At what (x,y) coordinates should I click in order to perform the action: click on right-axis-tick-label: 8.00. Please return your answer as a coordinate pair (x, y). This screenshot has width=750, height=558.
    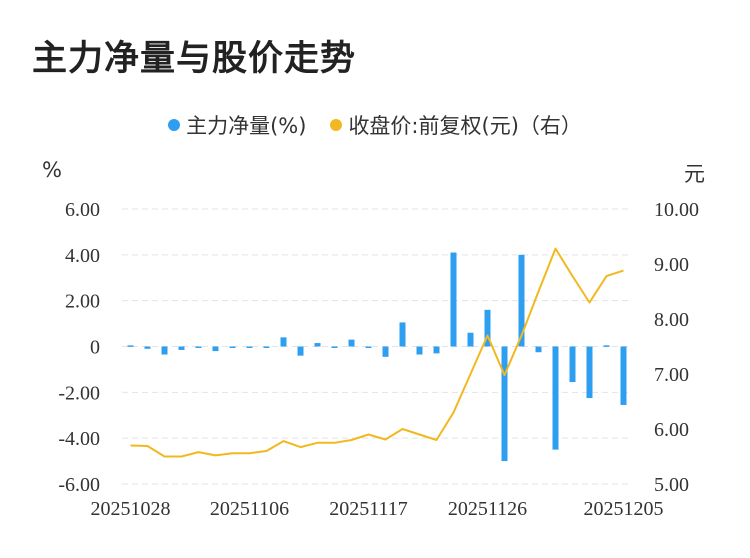
    Looking at the image, I should click on (671, 320).